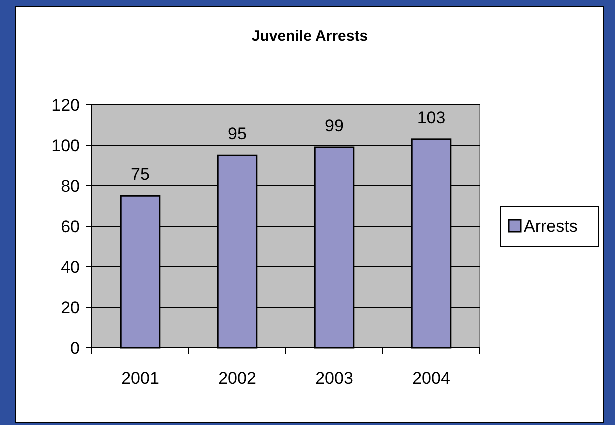  Describe the element at coordinates (237, 378) in the screenshot. I see `x-tick-label: 2002` at that location.